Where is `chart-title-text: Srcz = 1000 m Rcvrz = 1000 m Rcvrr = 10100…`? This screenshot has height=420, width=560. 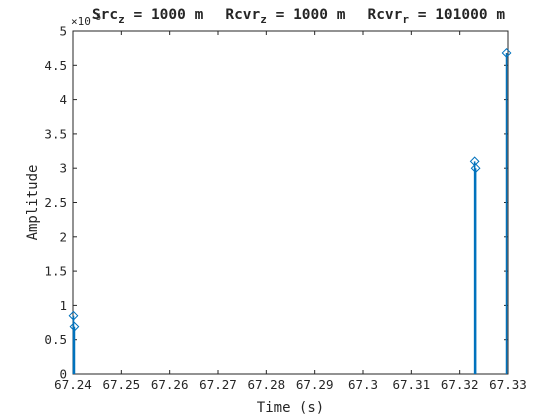 chart-title-text: Srcz = 1000 m Rcvrz = 1000 m Rcvrr = 10100… is located at coordinates (298, 16).